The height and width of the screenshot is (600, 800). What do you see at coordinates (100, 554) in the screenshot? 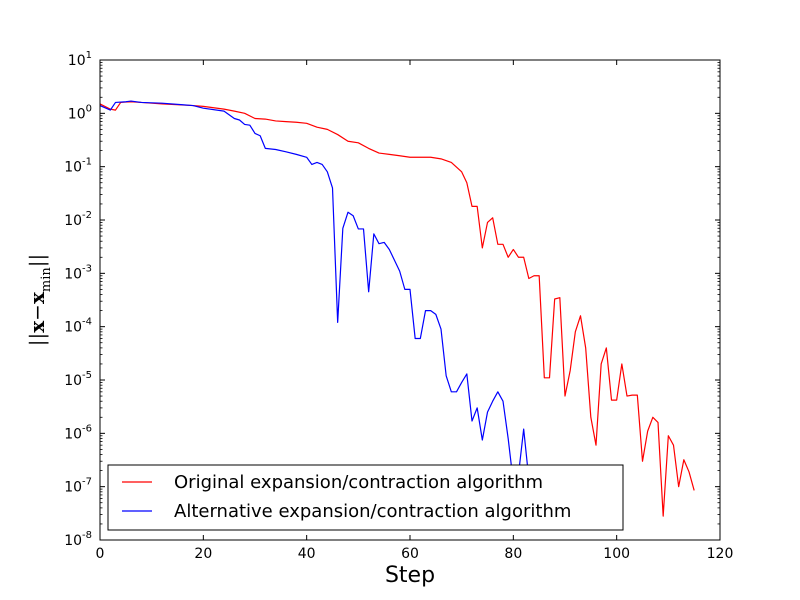
I see `x-tick-label: 0` at bounding box center [100, 554].